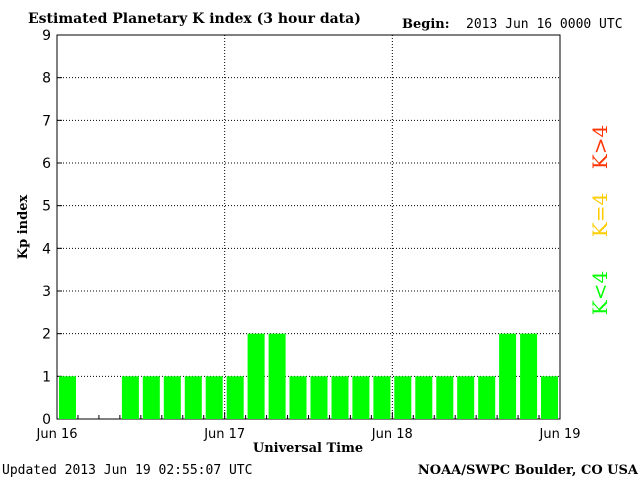  What do you see at coordinates (46, 335) in the screenshot?
I see `y-tick-label: 2` at bounding box center [46, 335].